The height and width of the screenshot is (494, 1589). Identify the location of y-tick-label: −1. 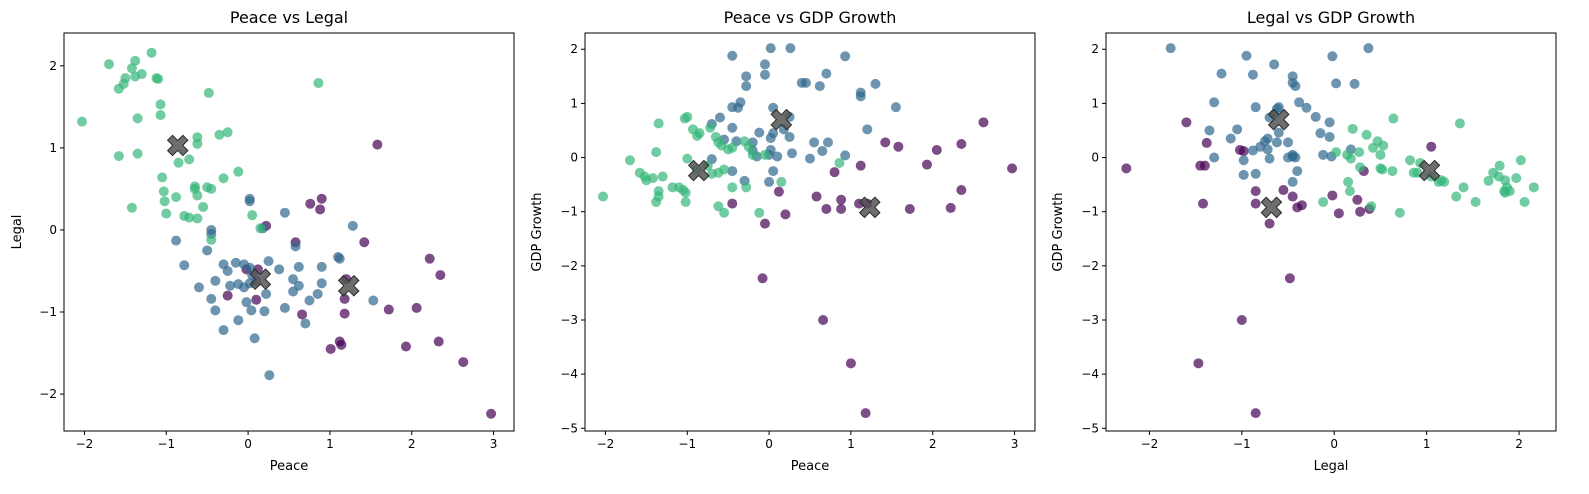
(48, 312).